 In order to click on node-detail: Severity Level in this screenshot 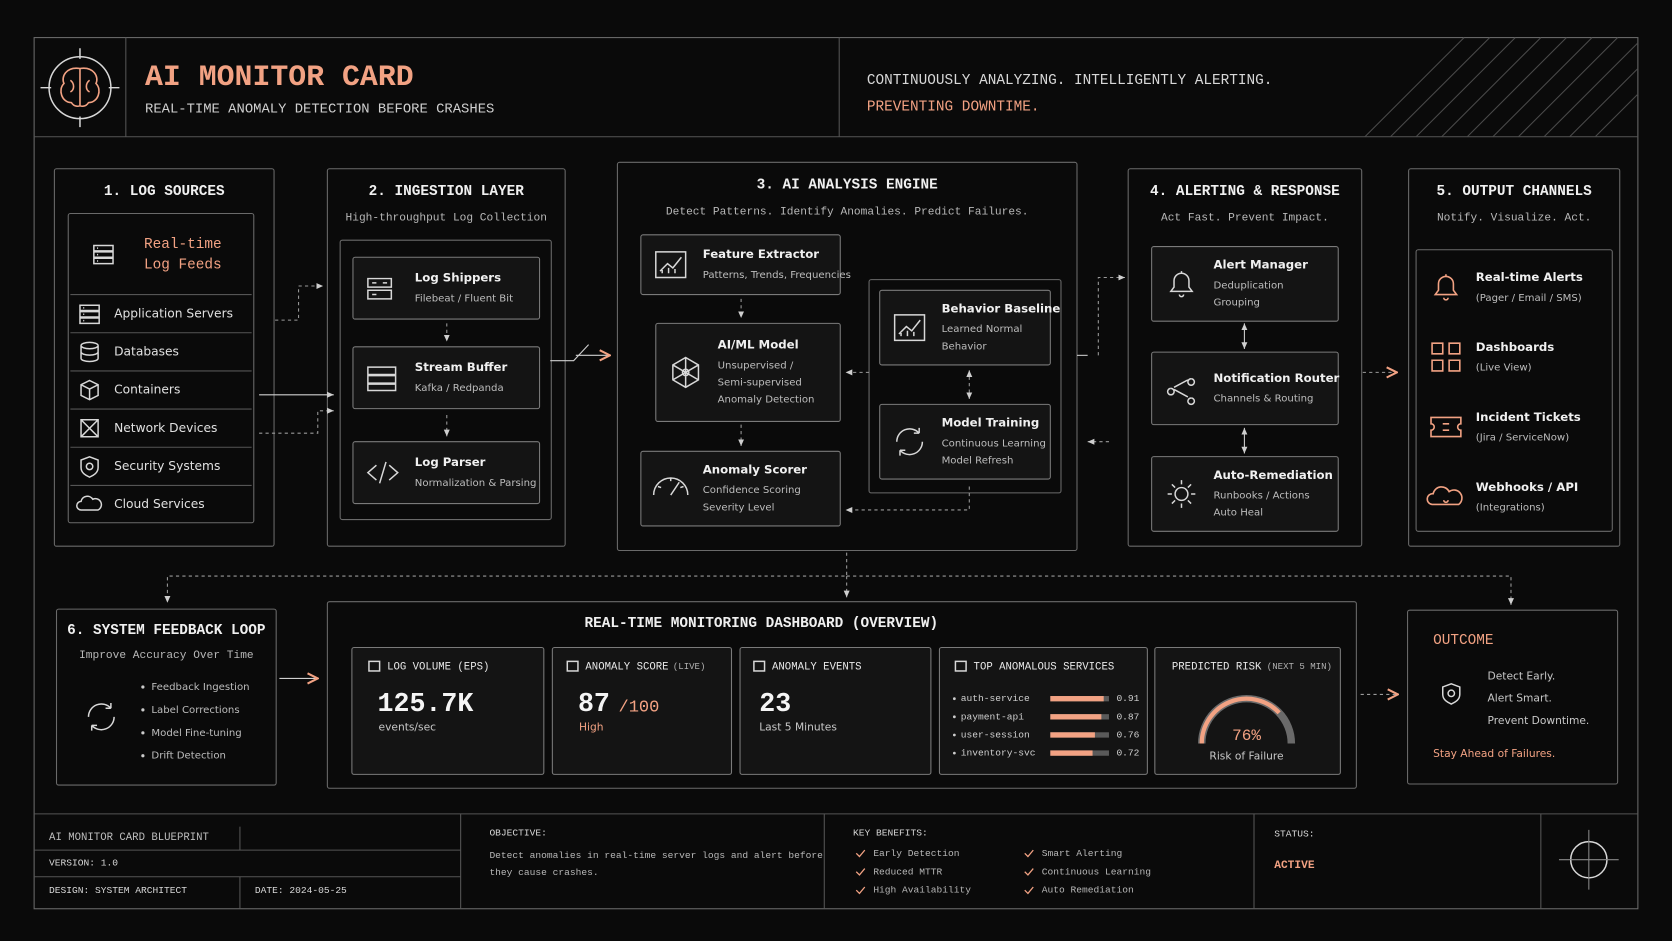, I will do `click(739, 507)`.